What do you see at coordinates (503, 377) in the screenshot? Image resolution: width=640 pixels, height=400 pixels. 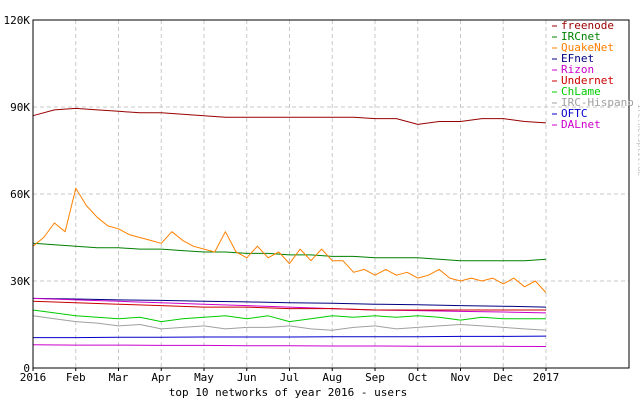 I see `x-tick-label: Dec` at bounding box center [503, 377].